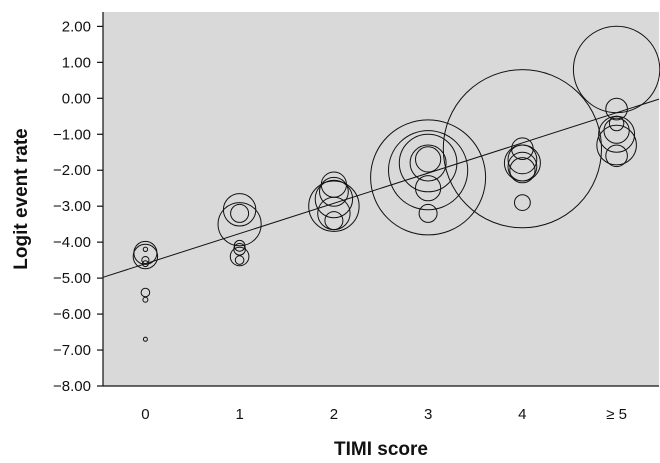  What do you see at coordinates (21, 198) in the screenshot?
I see `y-axis-title: Logit event rate` at bounding box center [21, 198].